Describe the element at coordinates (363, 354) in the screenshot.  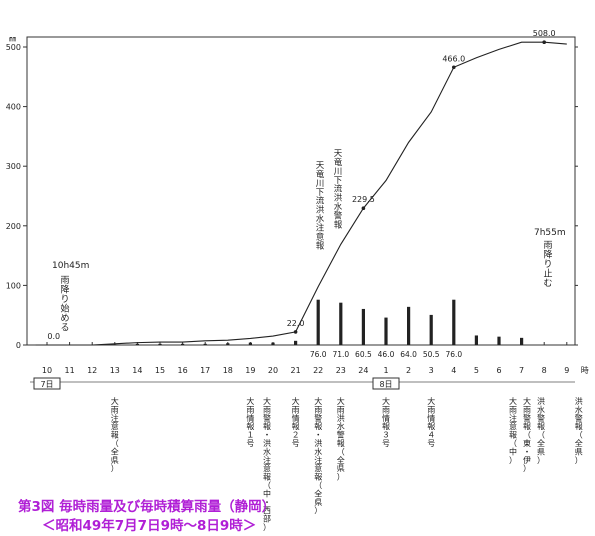
I see `bar-value-label: 60.5` at that location.